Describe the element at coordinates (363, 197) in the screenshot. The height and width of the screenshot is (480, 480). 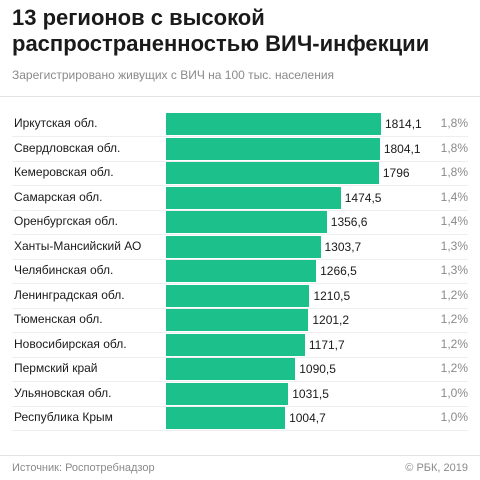
I see `bar-value-label: 1474,5` at that location.